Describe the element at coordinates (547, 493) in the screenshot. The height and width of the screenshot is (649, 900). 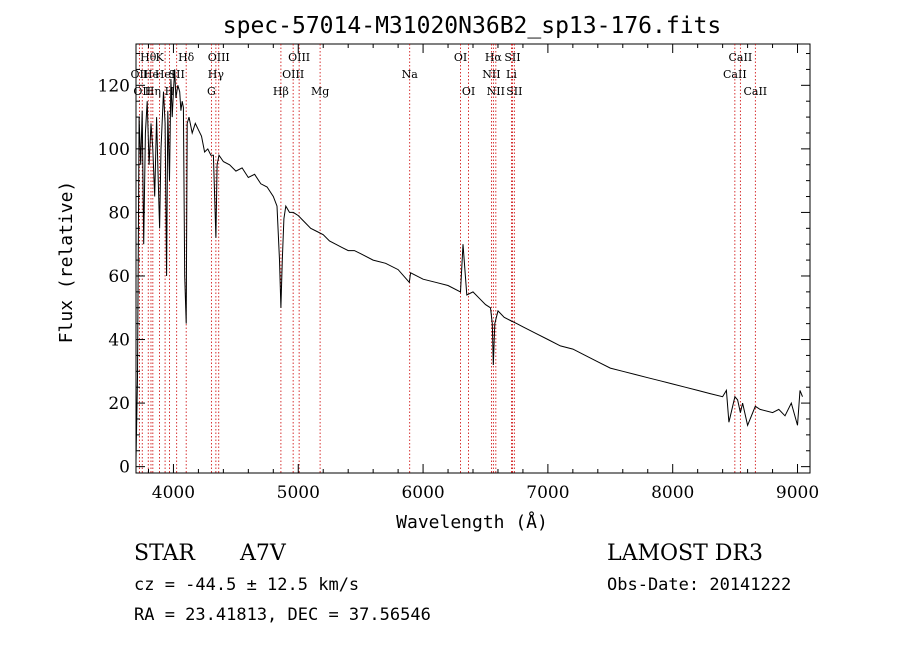
I see `x-tick-label-3: 7000` at that location.